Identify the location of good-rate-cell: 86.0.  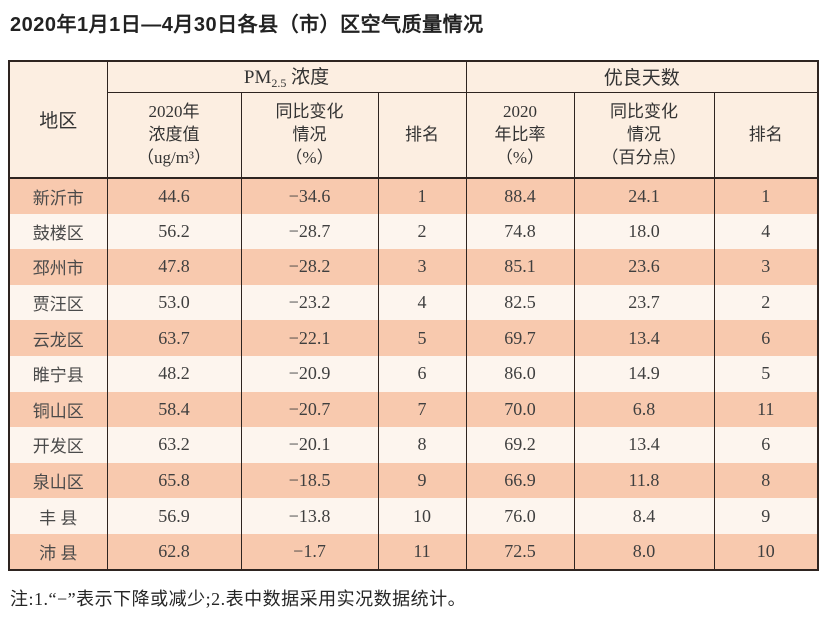
(520, 373).